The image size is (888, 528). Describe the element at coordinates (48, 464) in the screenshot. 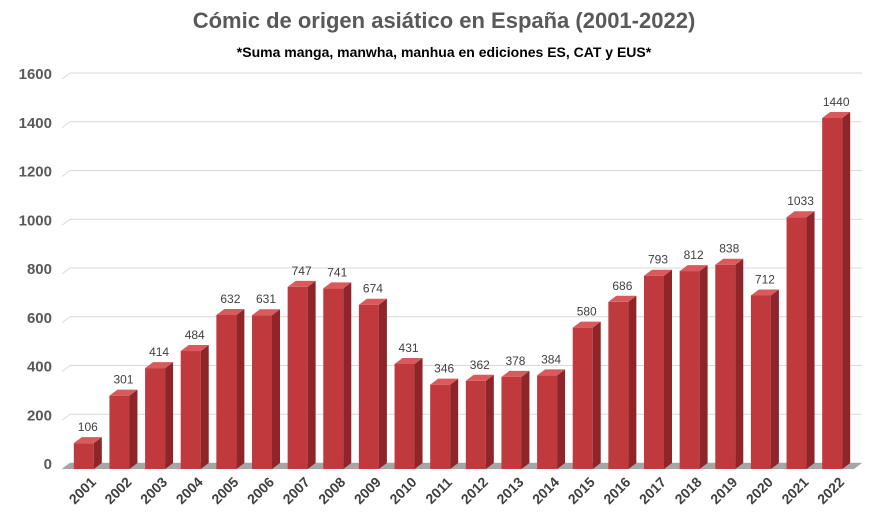

I see `y-tick-label: 0` at that location.